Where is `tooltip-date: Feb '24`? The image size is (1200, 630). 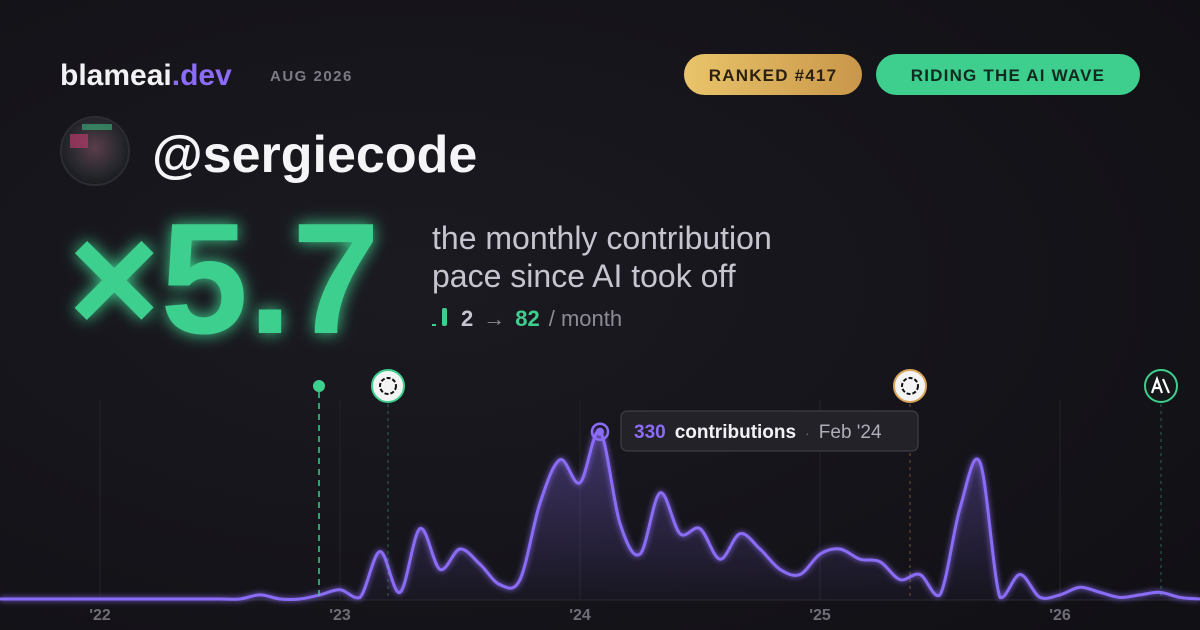 tooltip-date: Feb '24 is located at coordinates (850, 432).